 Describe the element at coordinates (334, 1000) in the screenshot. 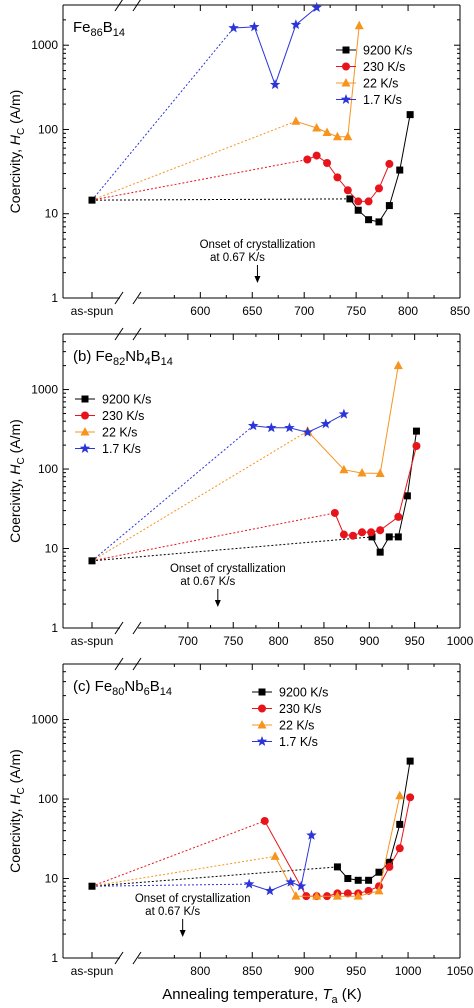

I see `x-axis-label-subscript: a` at that location.